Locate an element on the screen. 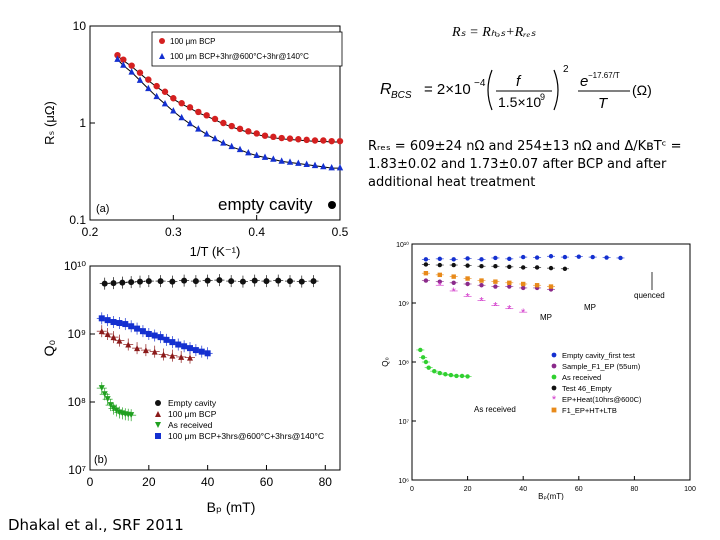 The height and width of the screenshot is (540, 720). y-tick-label: 10 is located at coordinates (80, 26).